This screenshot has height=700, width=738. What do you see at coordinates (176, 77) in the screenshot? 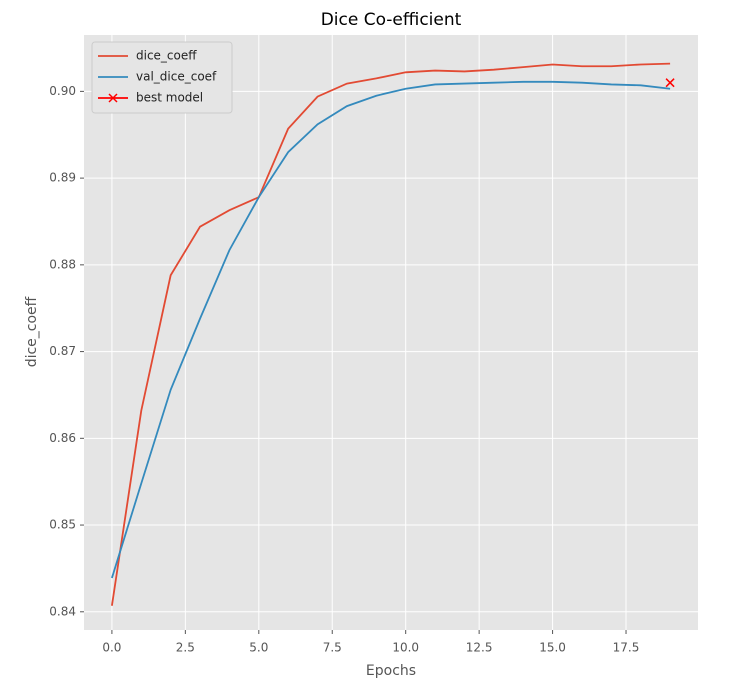
I see `legend-label: val_dice_coef` at bounding box center [176, 77].